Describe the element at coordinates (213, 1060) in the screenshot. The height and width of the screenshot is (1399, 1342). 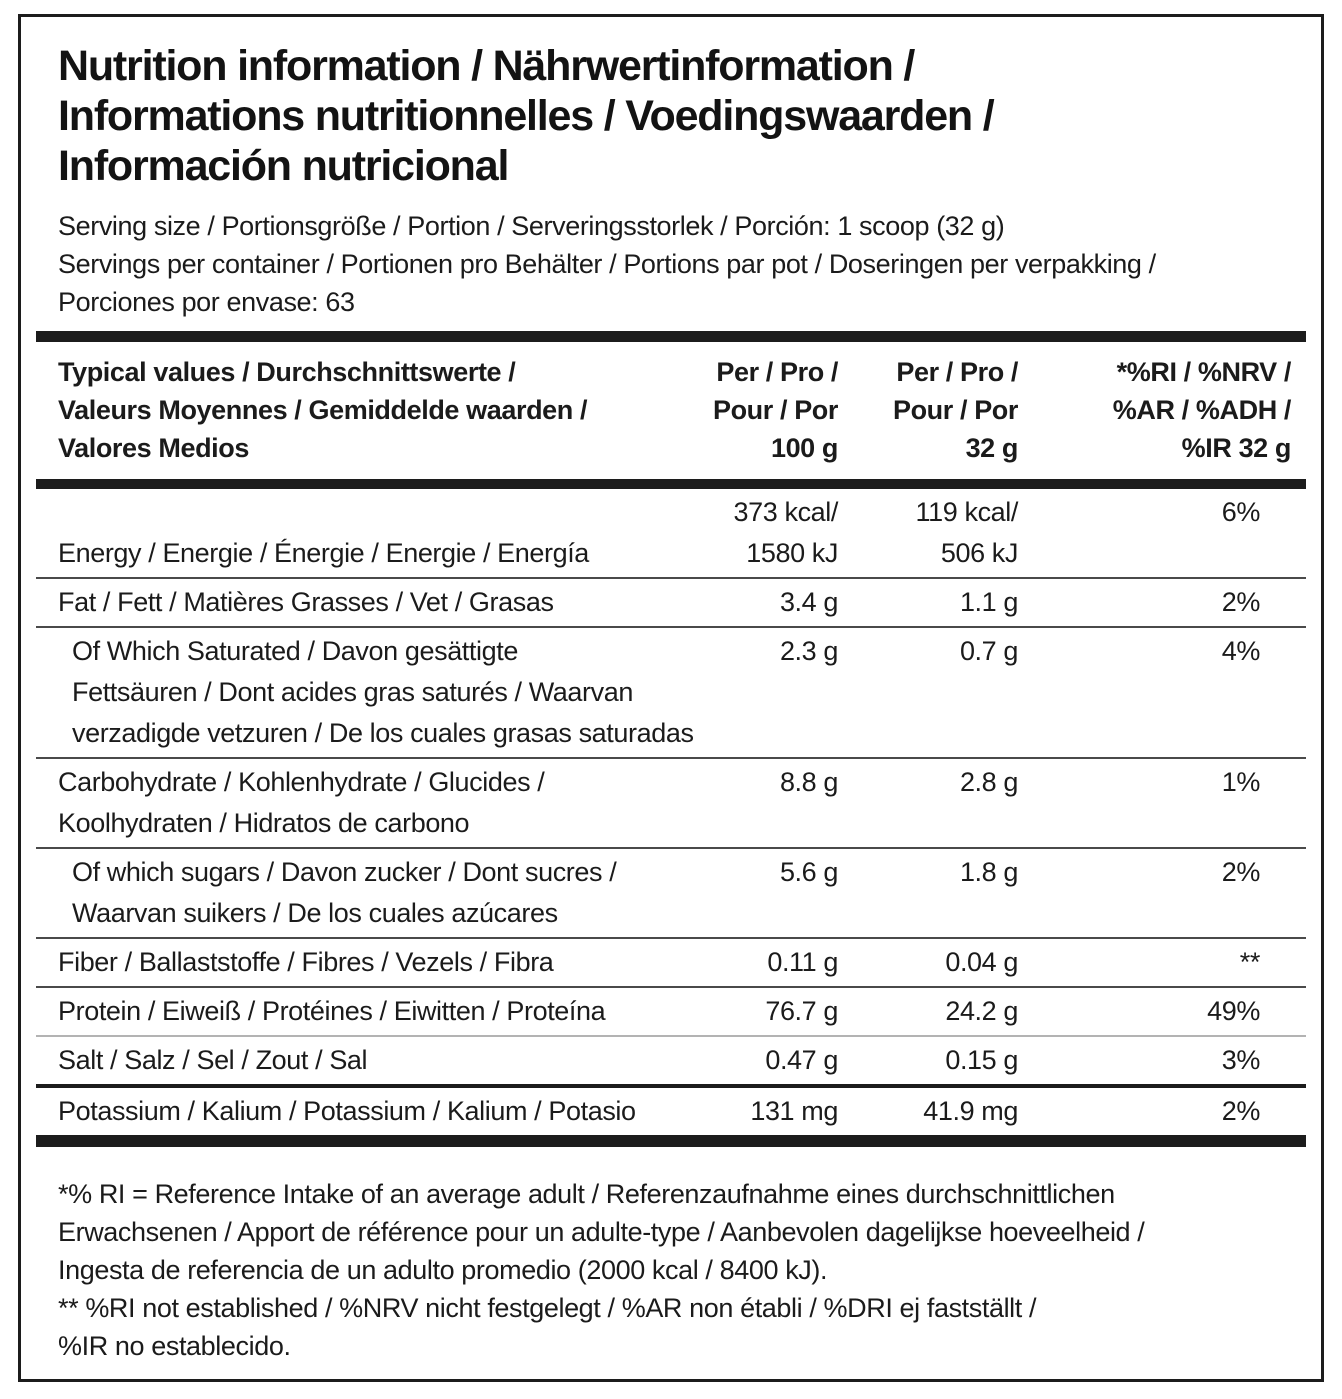
I see `row-label: Salt / Salz / Sel / Zout / Sal` at that location.